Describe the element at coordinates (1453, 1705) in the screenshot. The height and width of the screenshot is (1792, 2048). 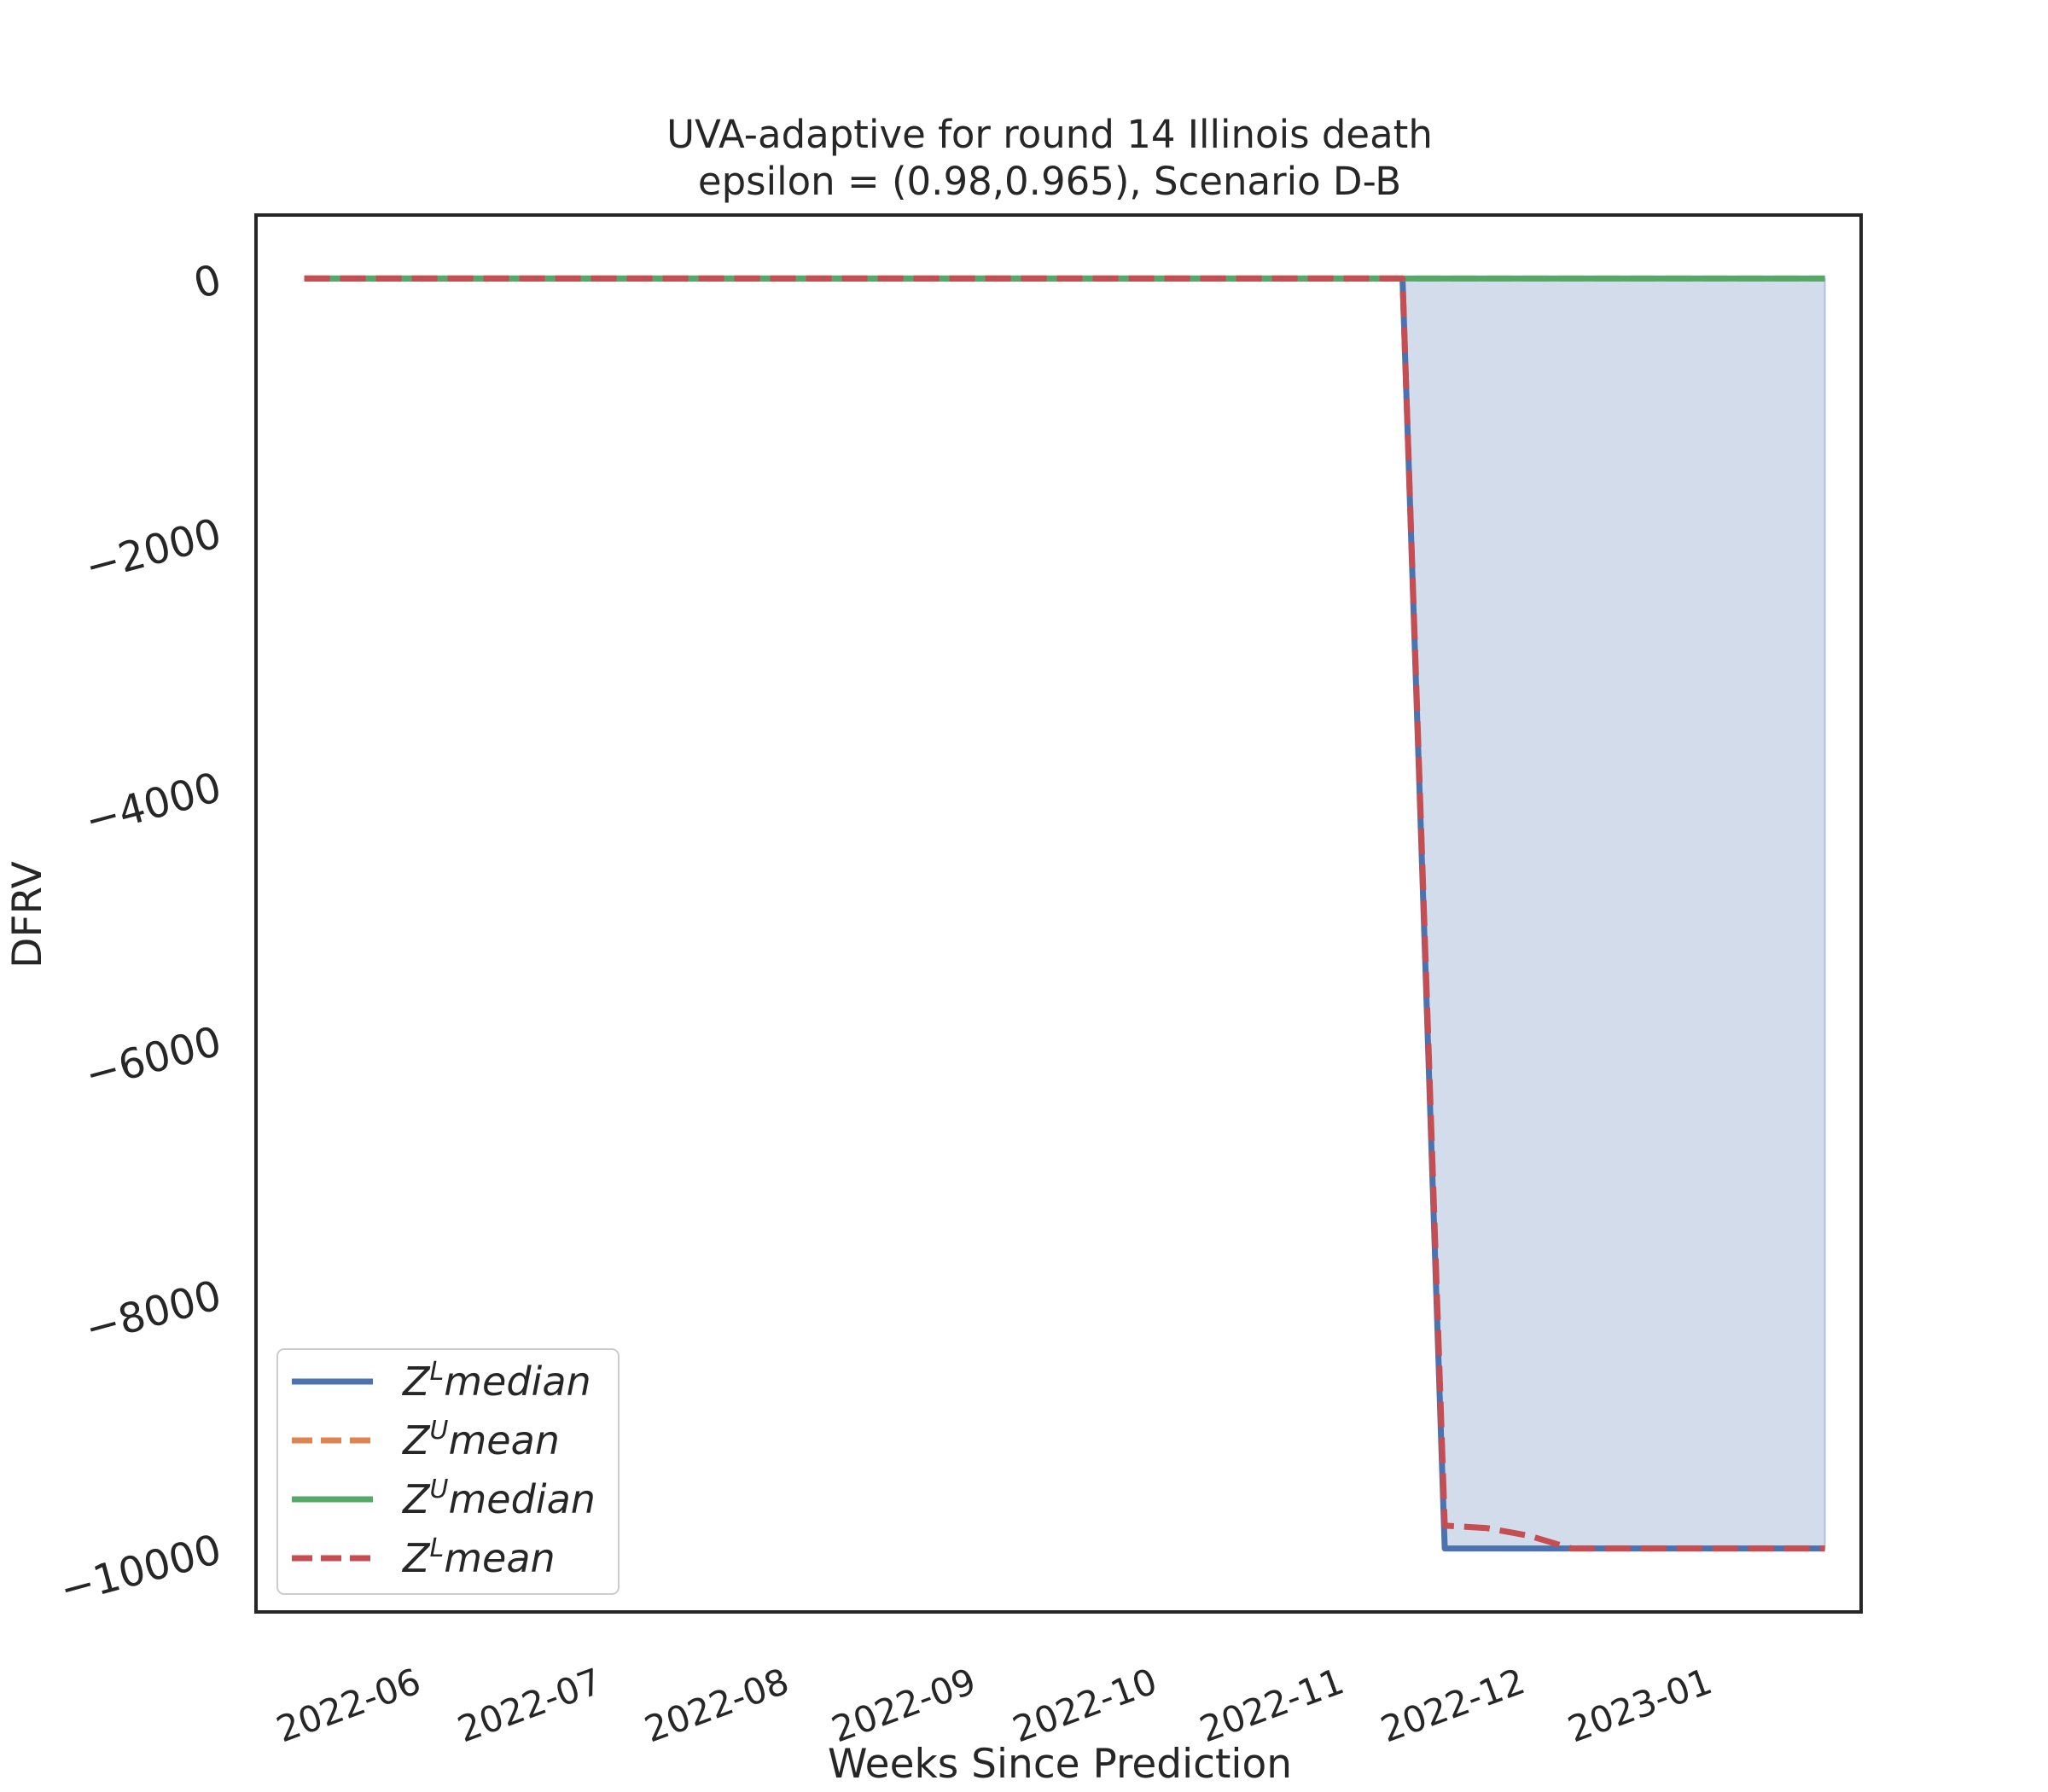
I see `x-tick-label: 2022-12` at that location.